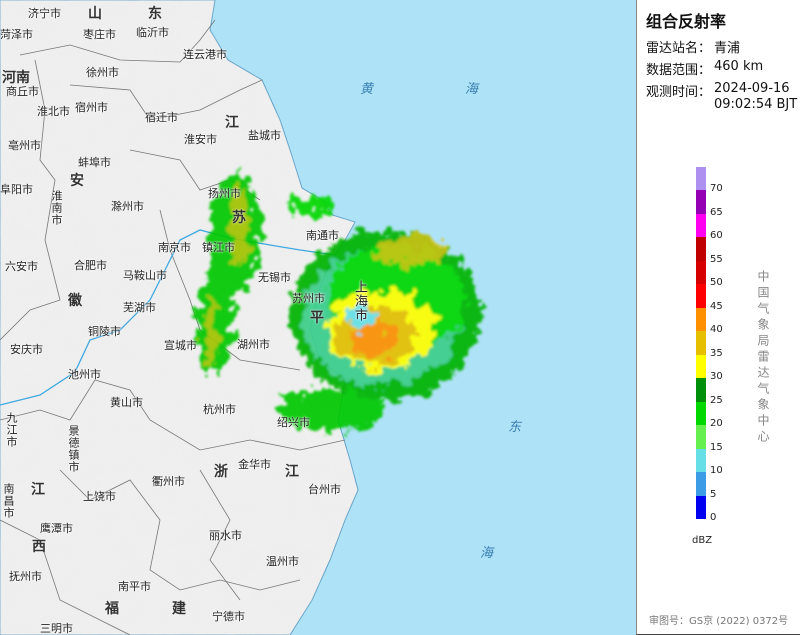  Describe the element at coordinates (16, 78) in the screenshot. I see `province-label: 河南` at that location.